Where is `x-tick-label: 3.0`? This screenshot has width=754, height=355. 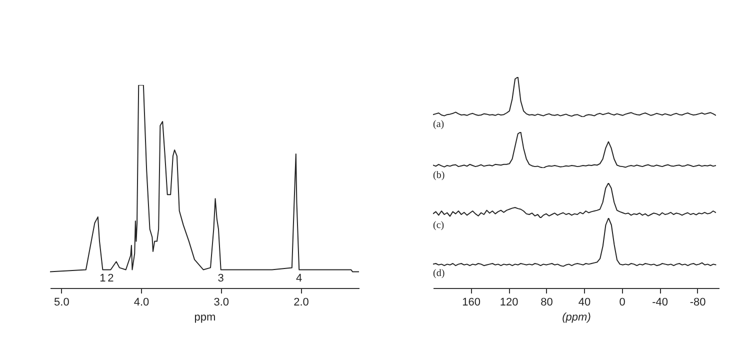
x-tick-label: 3.0 is located at coordinates (222, 302).